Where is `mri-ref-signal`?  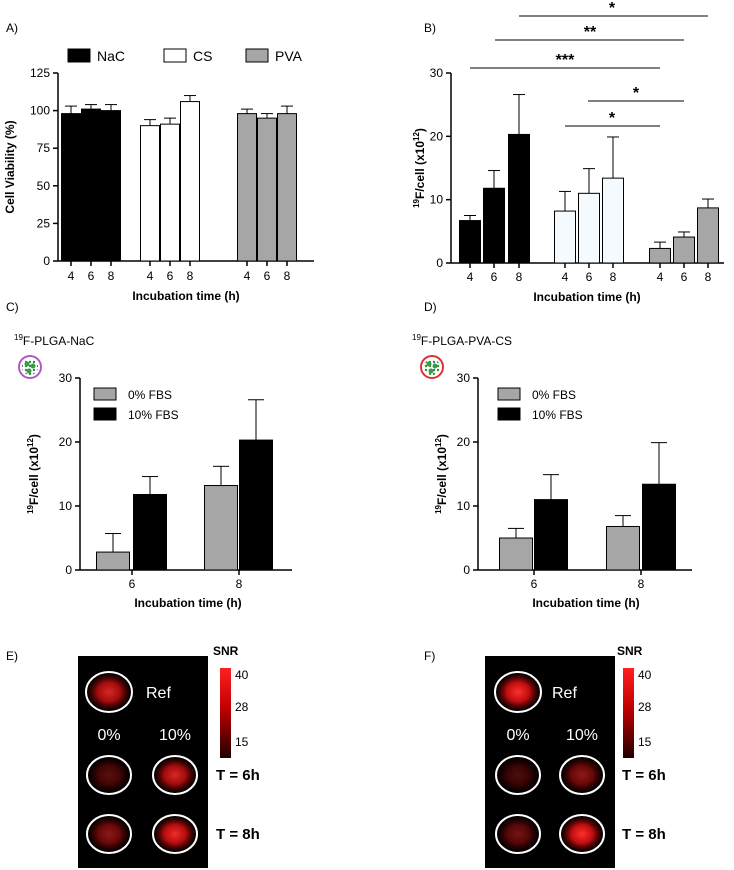 mri-ref-signal is located at coordinates (109, 692).